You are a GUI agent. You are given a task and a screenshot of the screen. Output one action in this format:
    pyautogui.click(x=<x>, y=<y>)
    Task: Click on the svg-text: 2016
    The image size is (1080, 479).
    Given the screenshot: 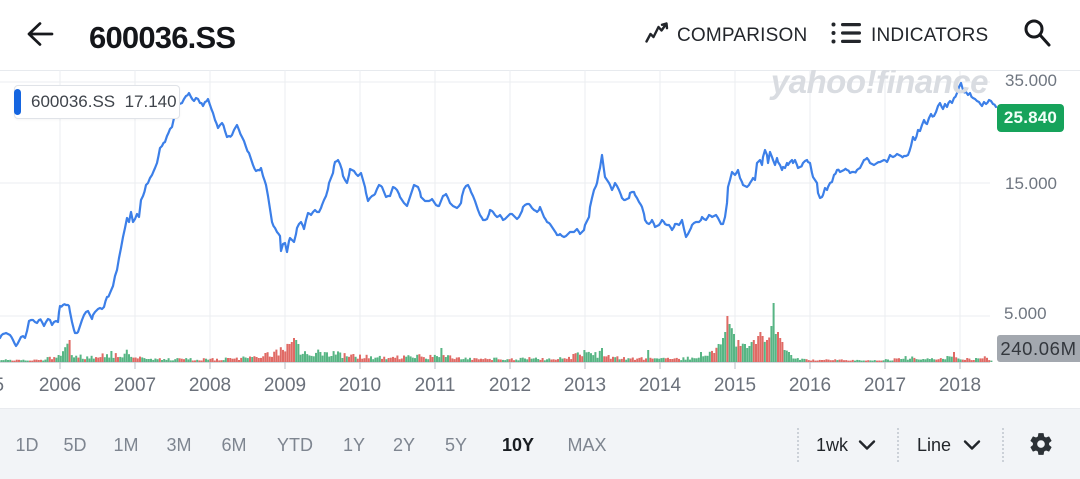 What is the action you would take?
    pyautogui.click(x=810, y=385)
    